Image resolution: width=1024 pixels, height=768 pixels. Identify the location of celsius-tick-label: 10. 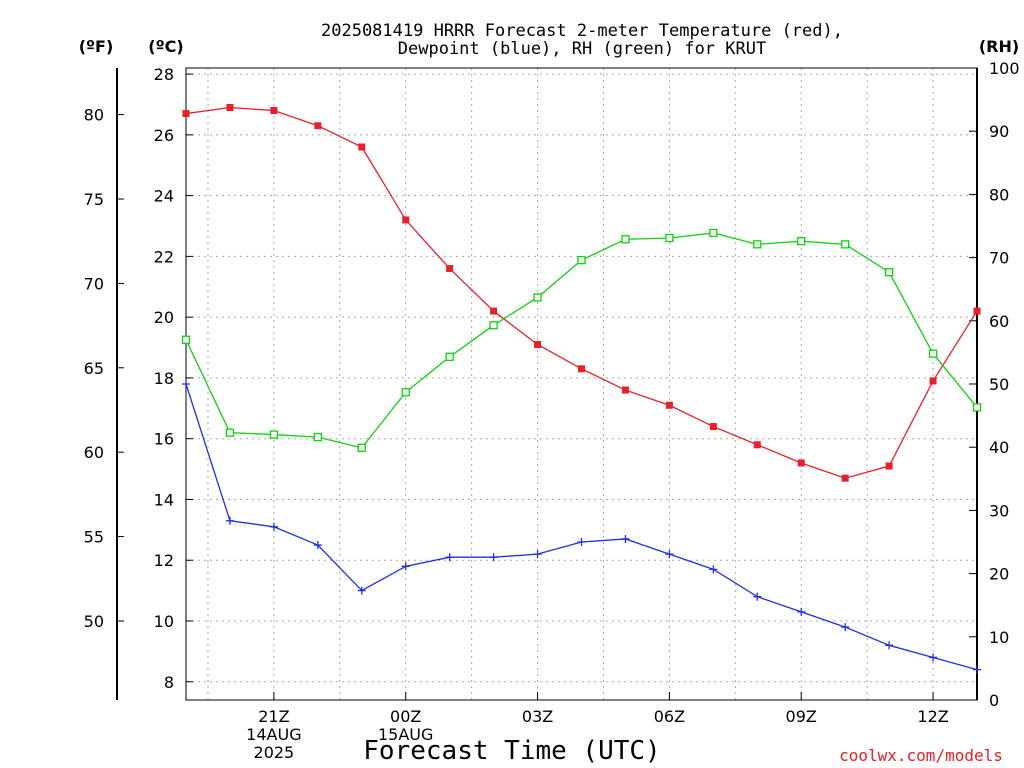
(164, 621).